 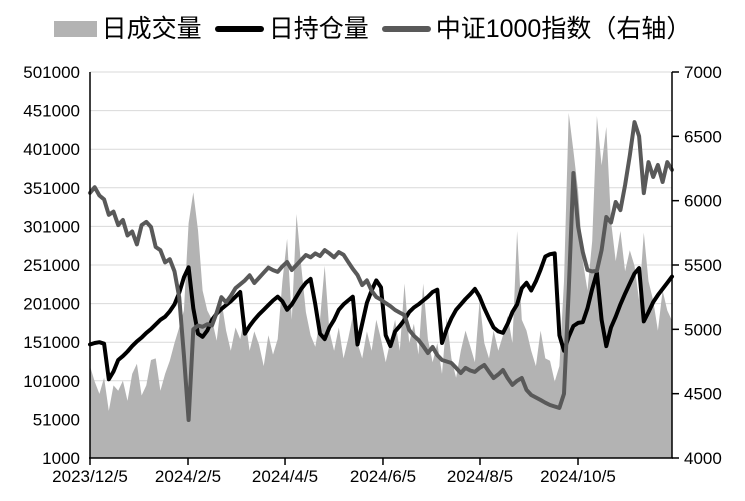 I want to click on legend-item-index: 中证1000指数（右轴）, so click(x=536, y=28).